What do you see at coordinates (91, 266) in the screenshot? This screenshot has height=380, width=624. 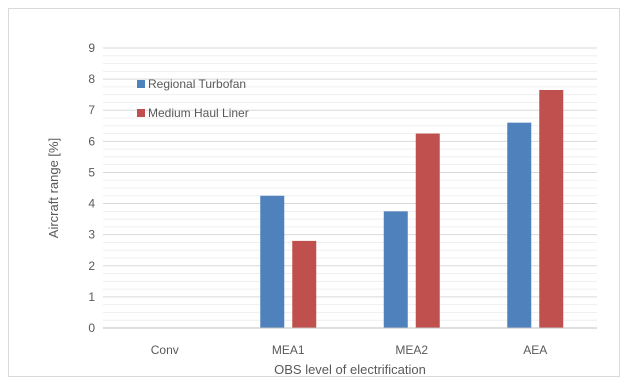 I see `y-tick-label: 2` at bounding box center [91, 266].